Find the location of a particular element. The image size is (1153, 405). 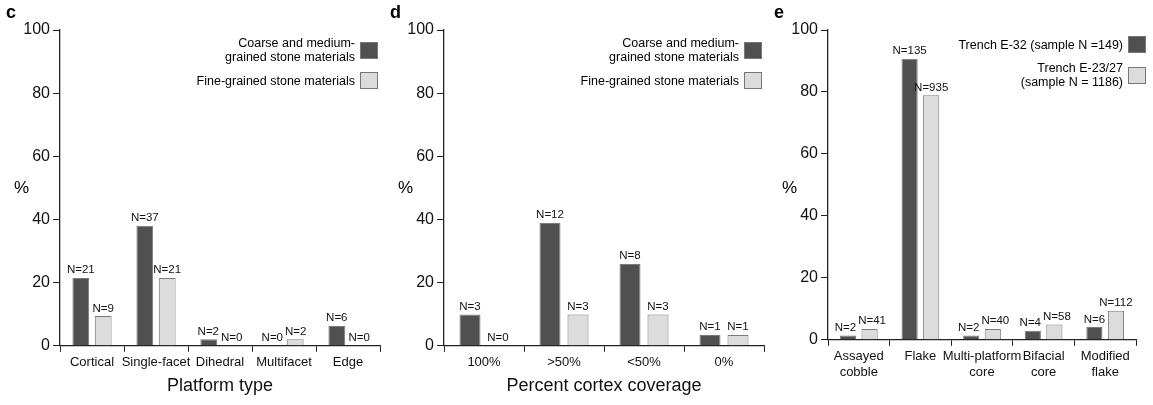

x-tick-label: Multi-platform core is located at coordinates (982, 363).